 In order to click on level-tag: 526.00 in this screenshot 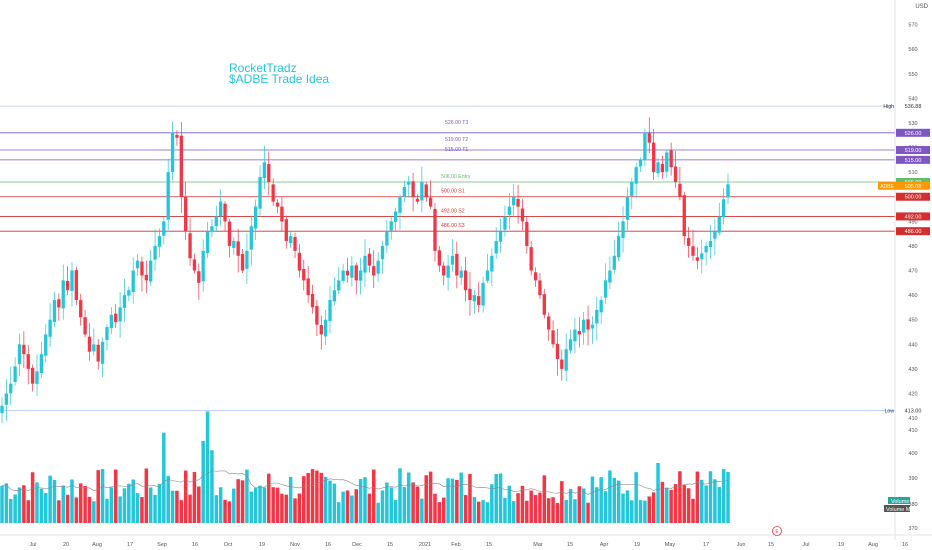, I will do `click(913, 134)`.